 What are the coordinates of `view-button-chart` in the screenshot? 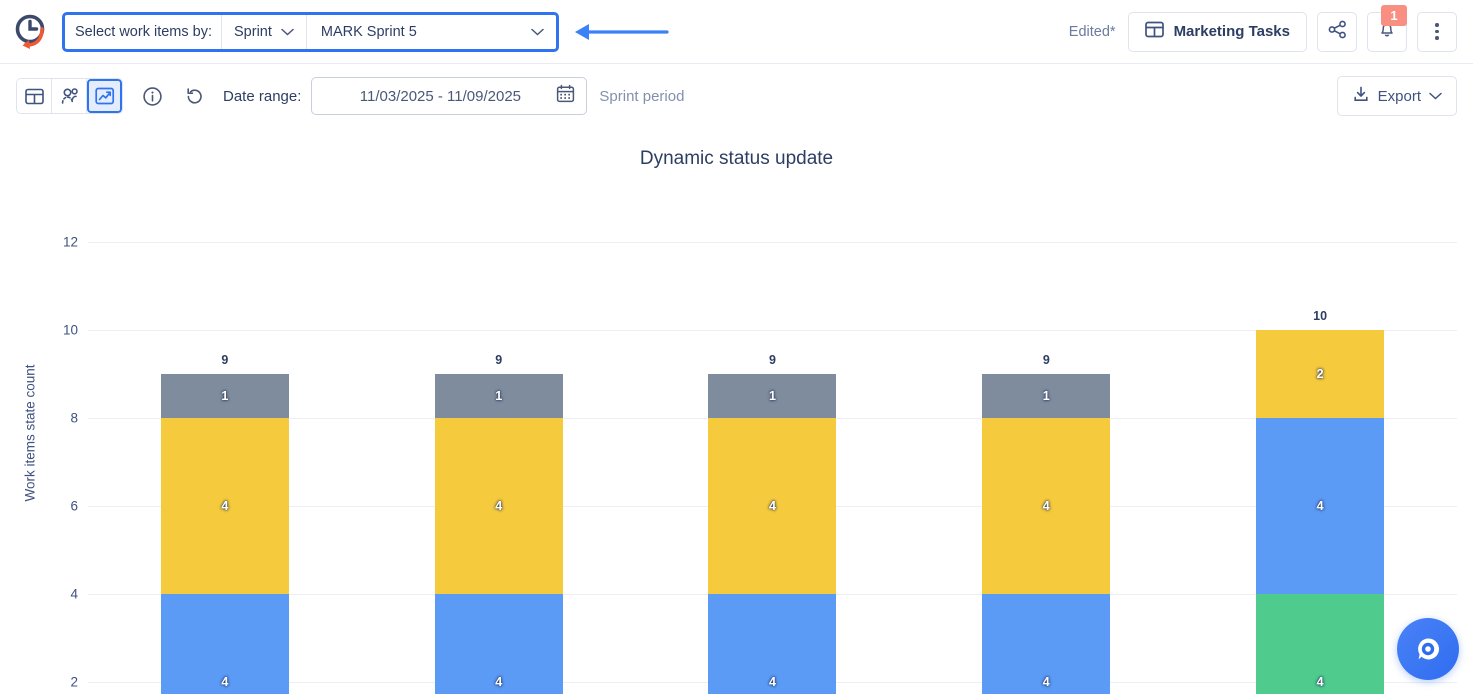 It's located at (104, 96).